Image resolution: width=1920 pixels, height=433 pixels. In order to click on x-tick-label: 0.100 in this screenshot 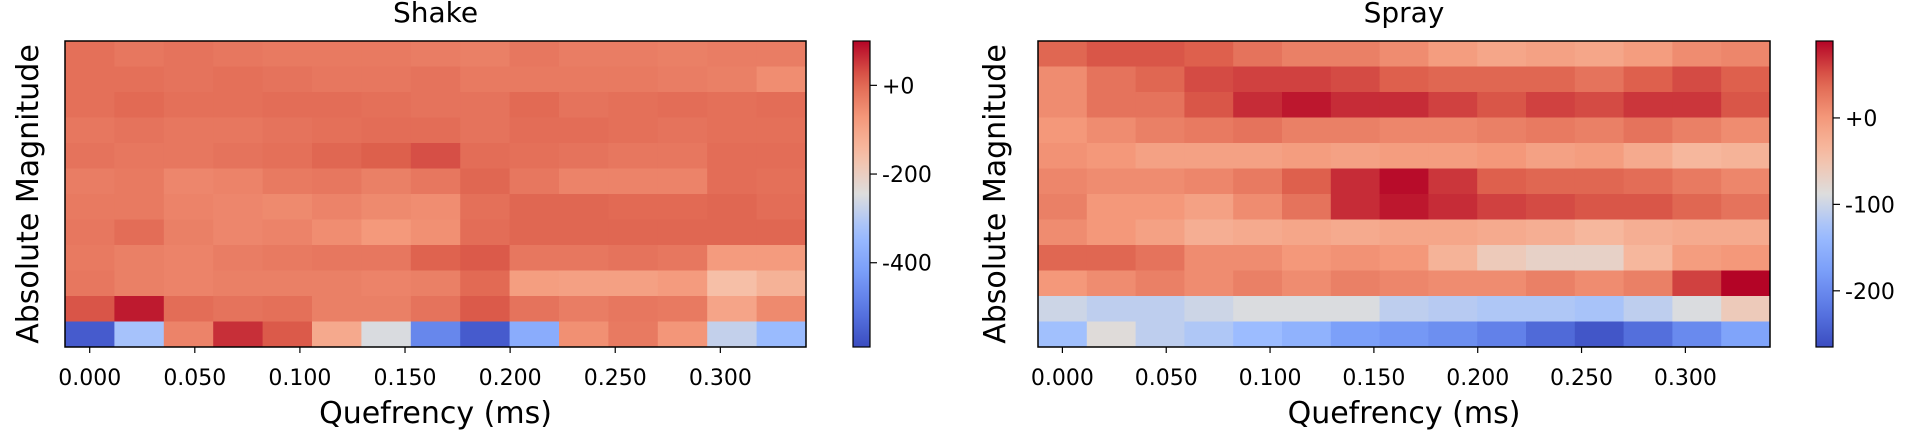, I will do `click(1270, 378)`.